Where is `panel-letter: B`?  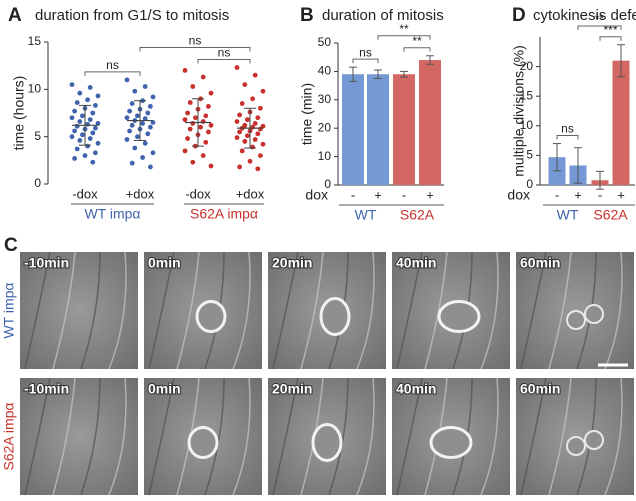 panel-letter: B is located at coordinates (307, 15).